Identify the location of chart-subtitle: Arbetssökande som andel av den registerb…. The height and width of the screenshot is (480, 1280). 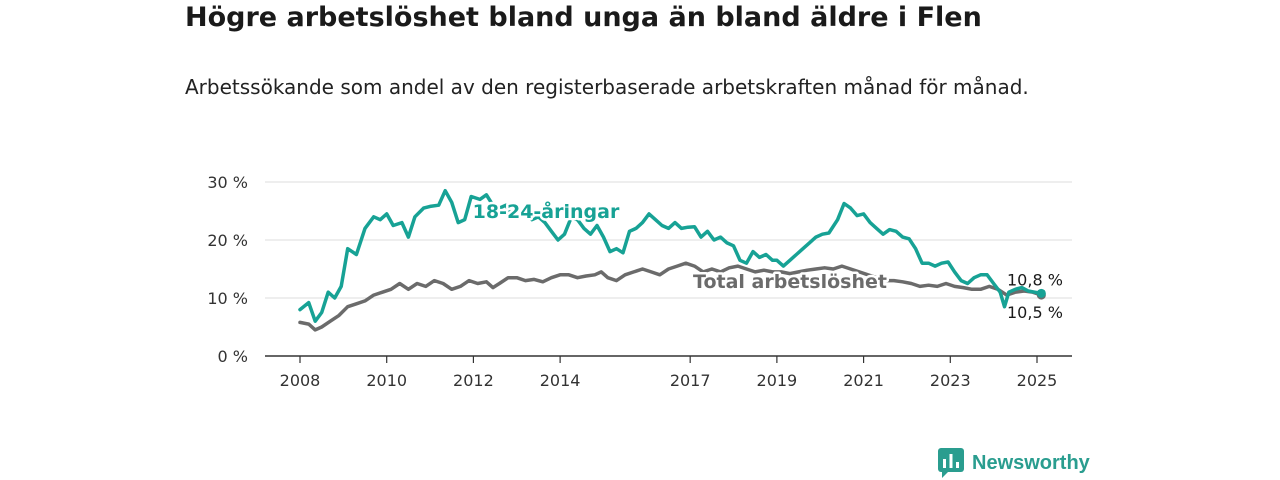
(607, 87).